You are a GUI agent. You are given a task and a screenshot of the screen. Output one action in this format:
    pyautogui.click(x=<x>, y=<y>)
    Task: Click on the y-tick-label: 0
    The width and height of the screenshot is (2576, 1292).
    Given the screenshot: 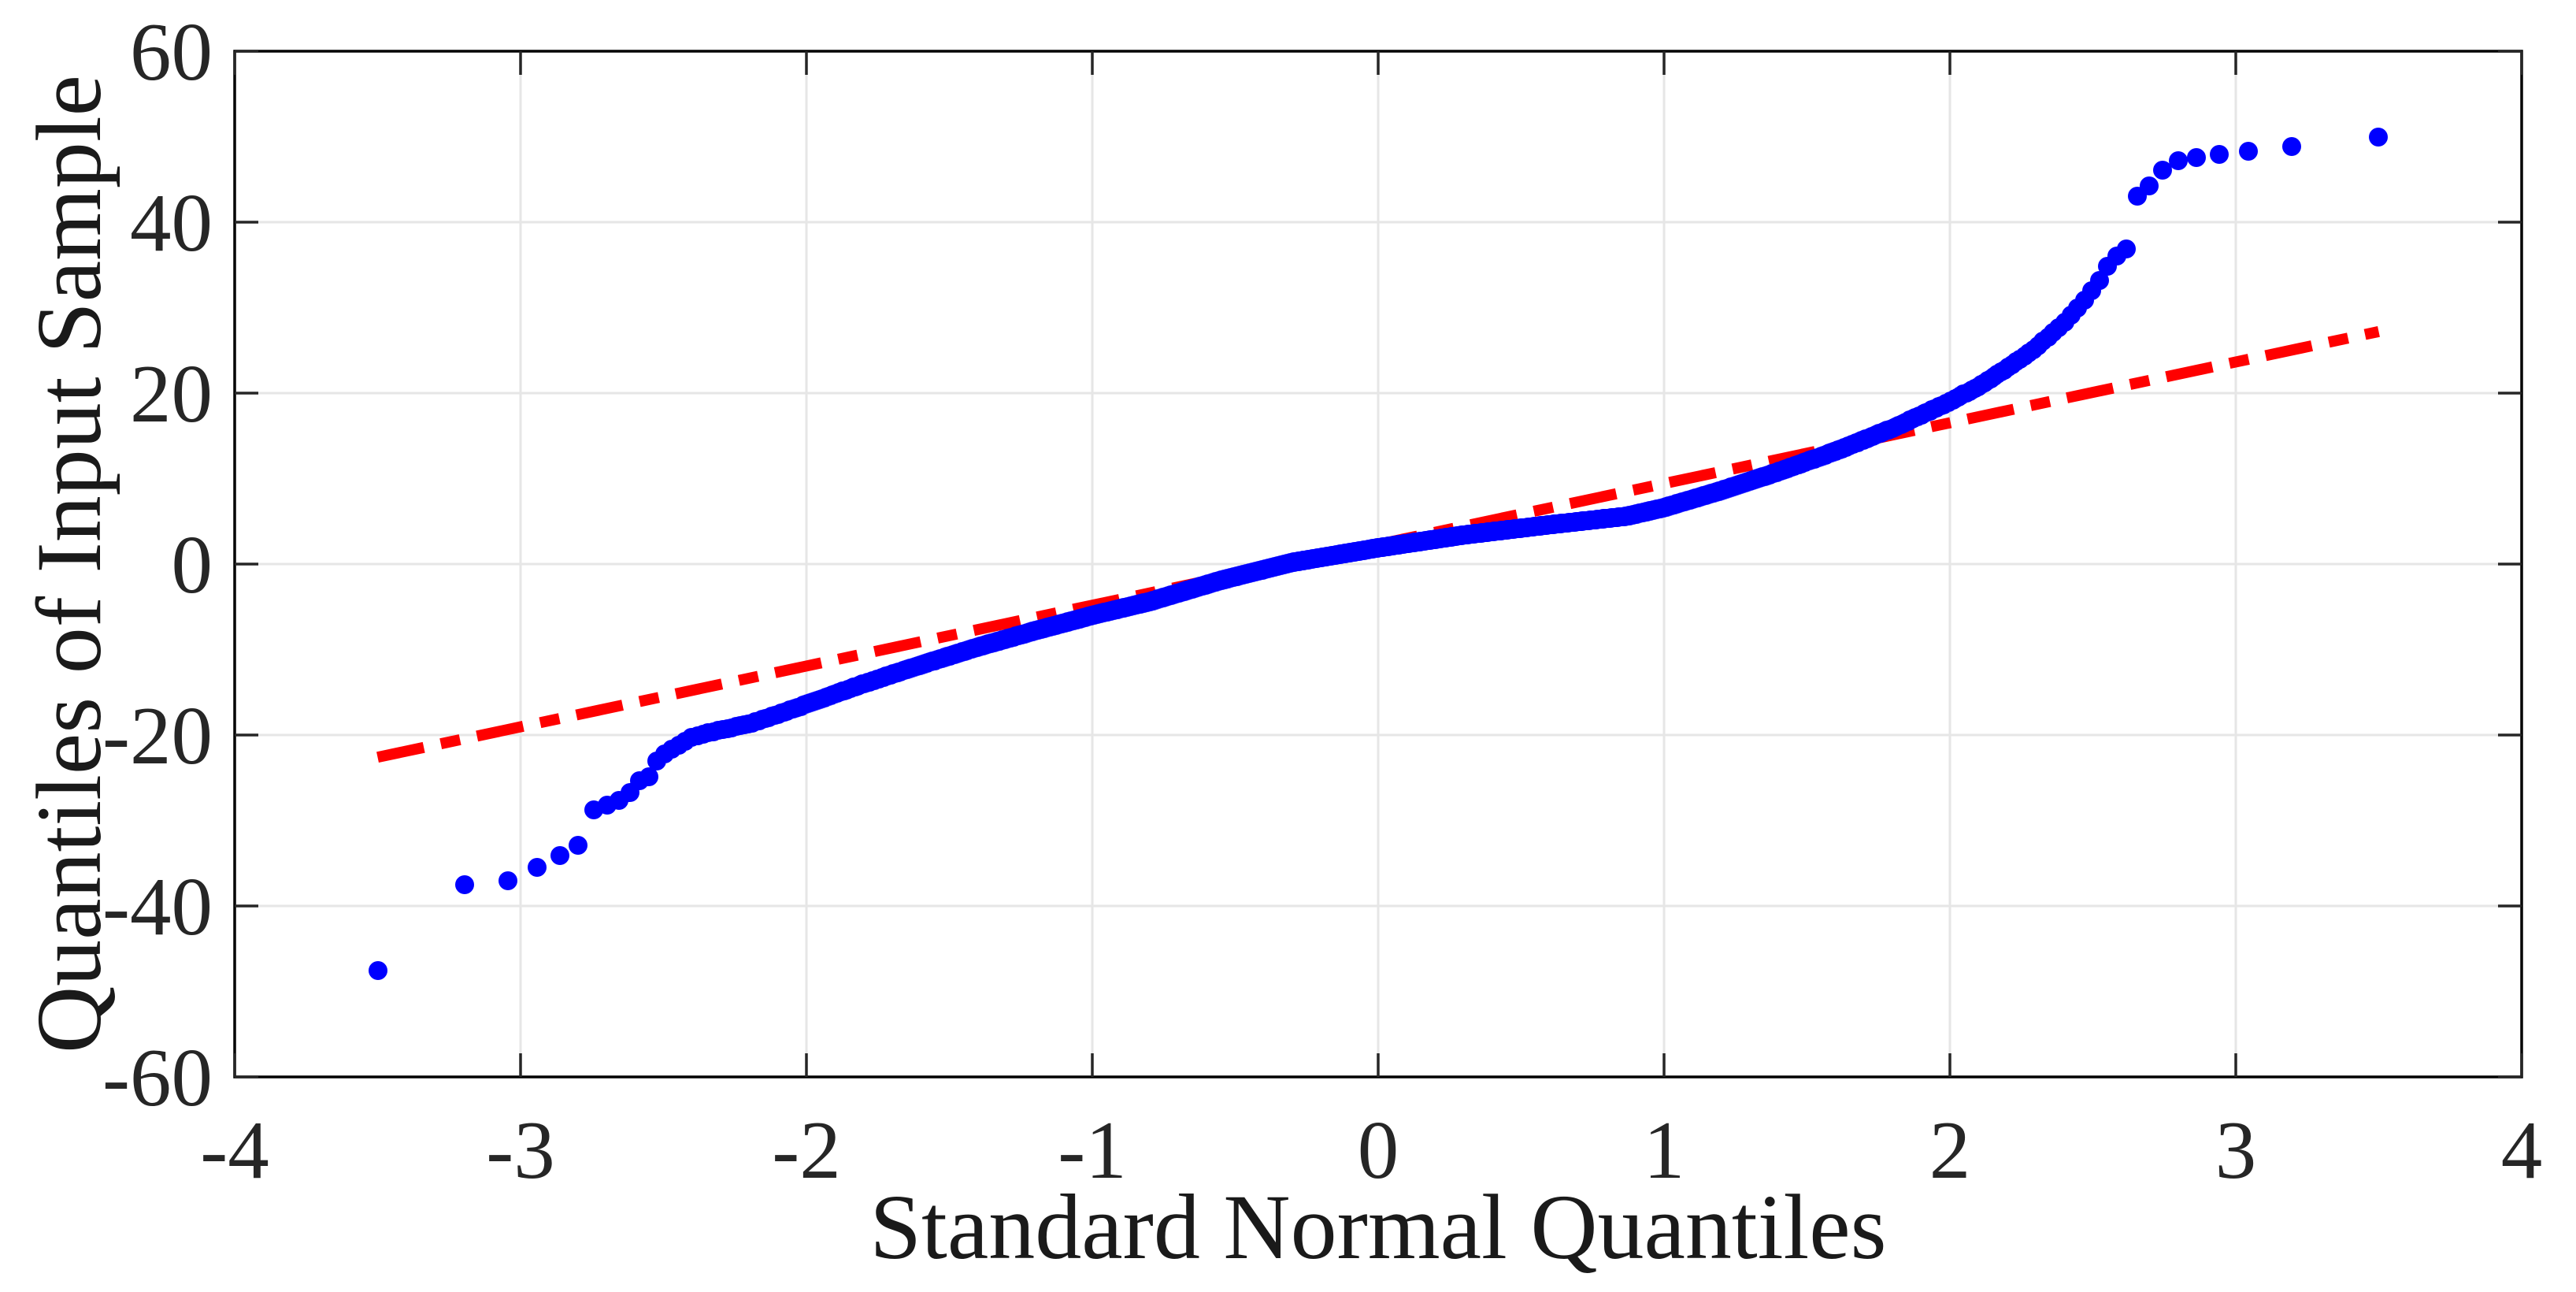 What is the action you would take?
    pyautogui.click(x=192, y=564)
    